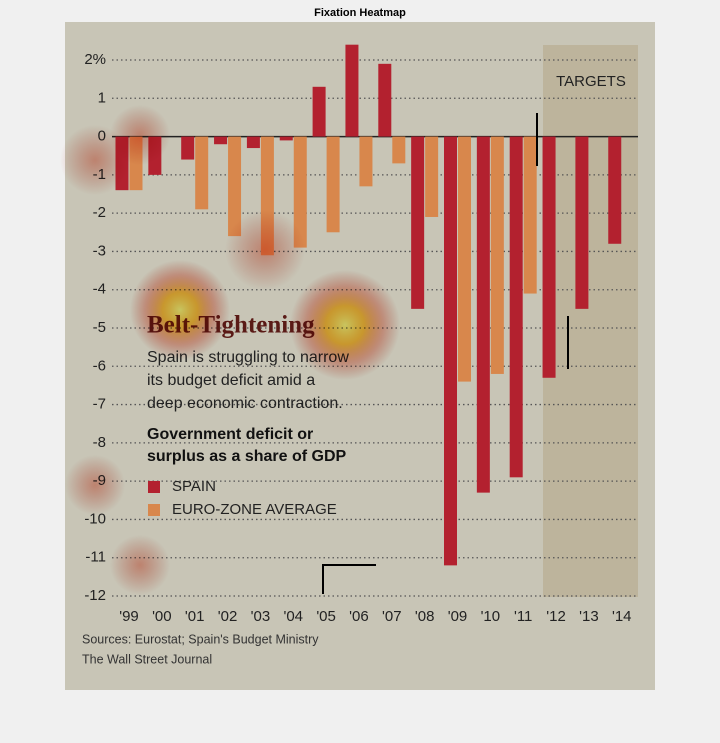  Describe the element at coordinates (95, 557) in the screenshot. I see `y-tick-label: -11` at that location.